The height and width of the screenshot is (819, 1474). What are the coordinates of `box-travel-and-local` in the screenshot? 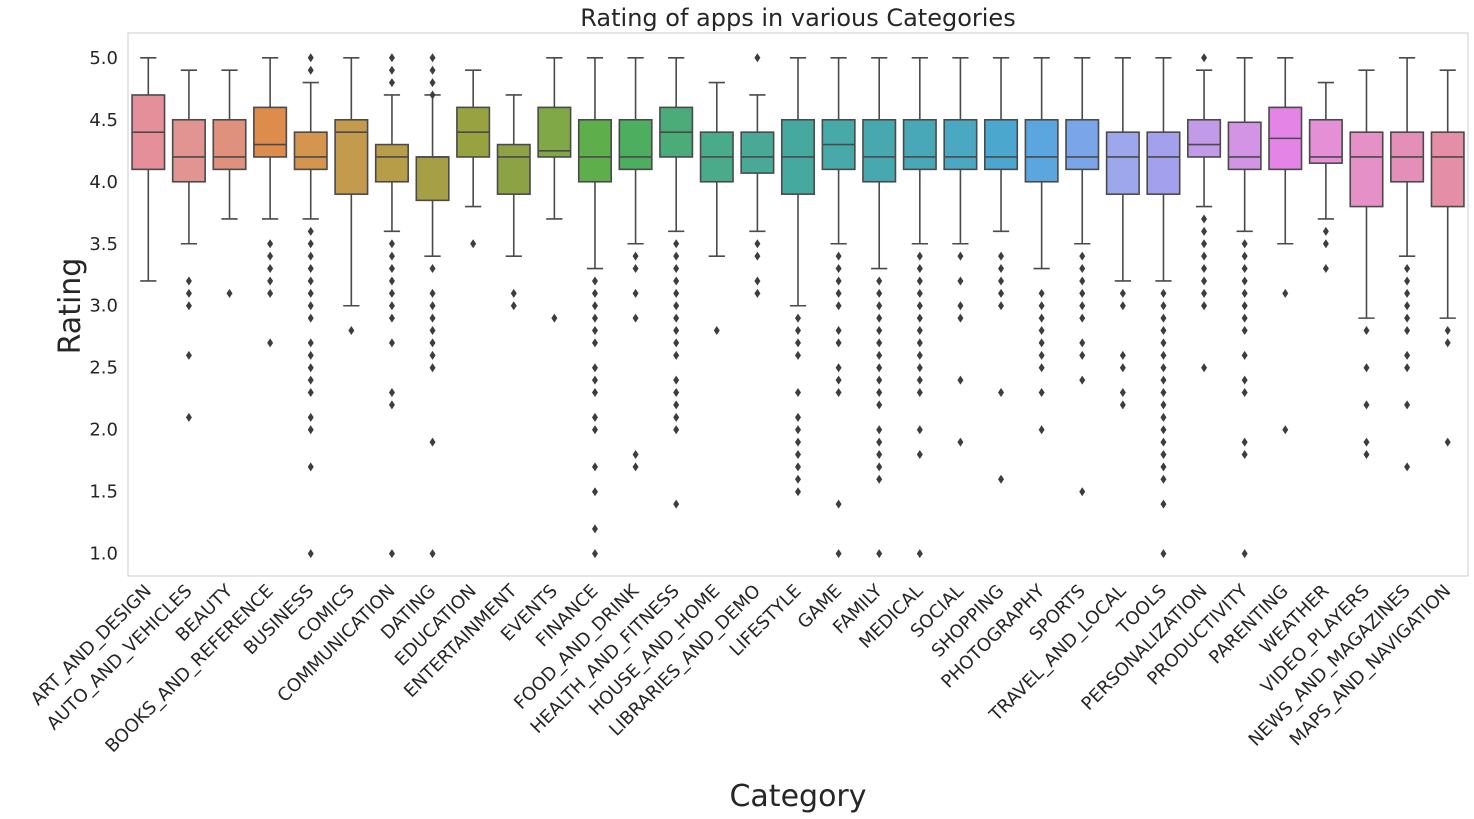 It's located at (1122, 233).